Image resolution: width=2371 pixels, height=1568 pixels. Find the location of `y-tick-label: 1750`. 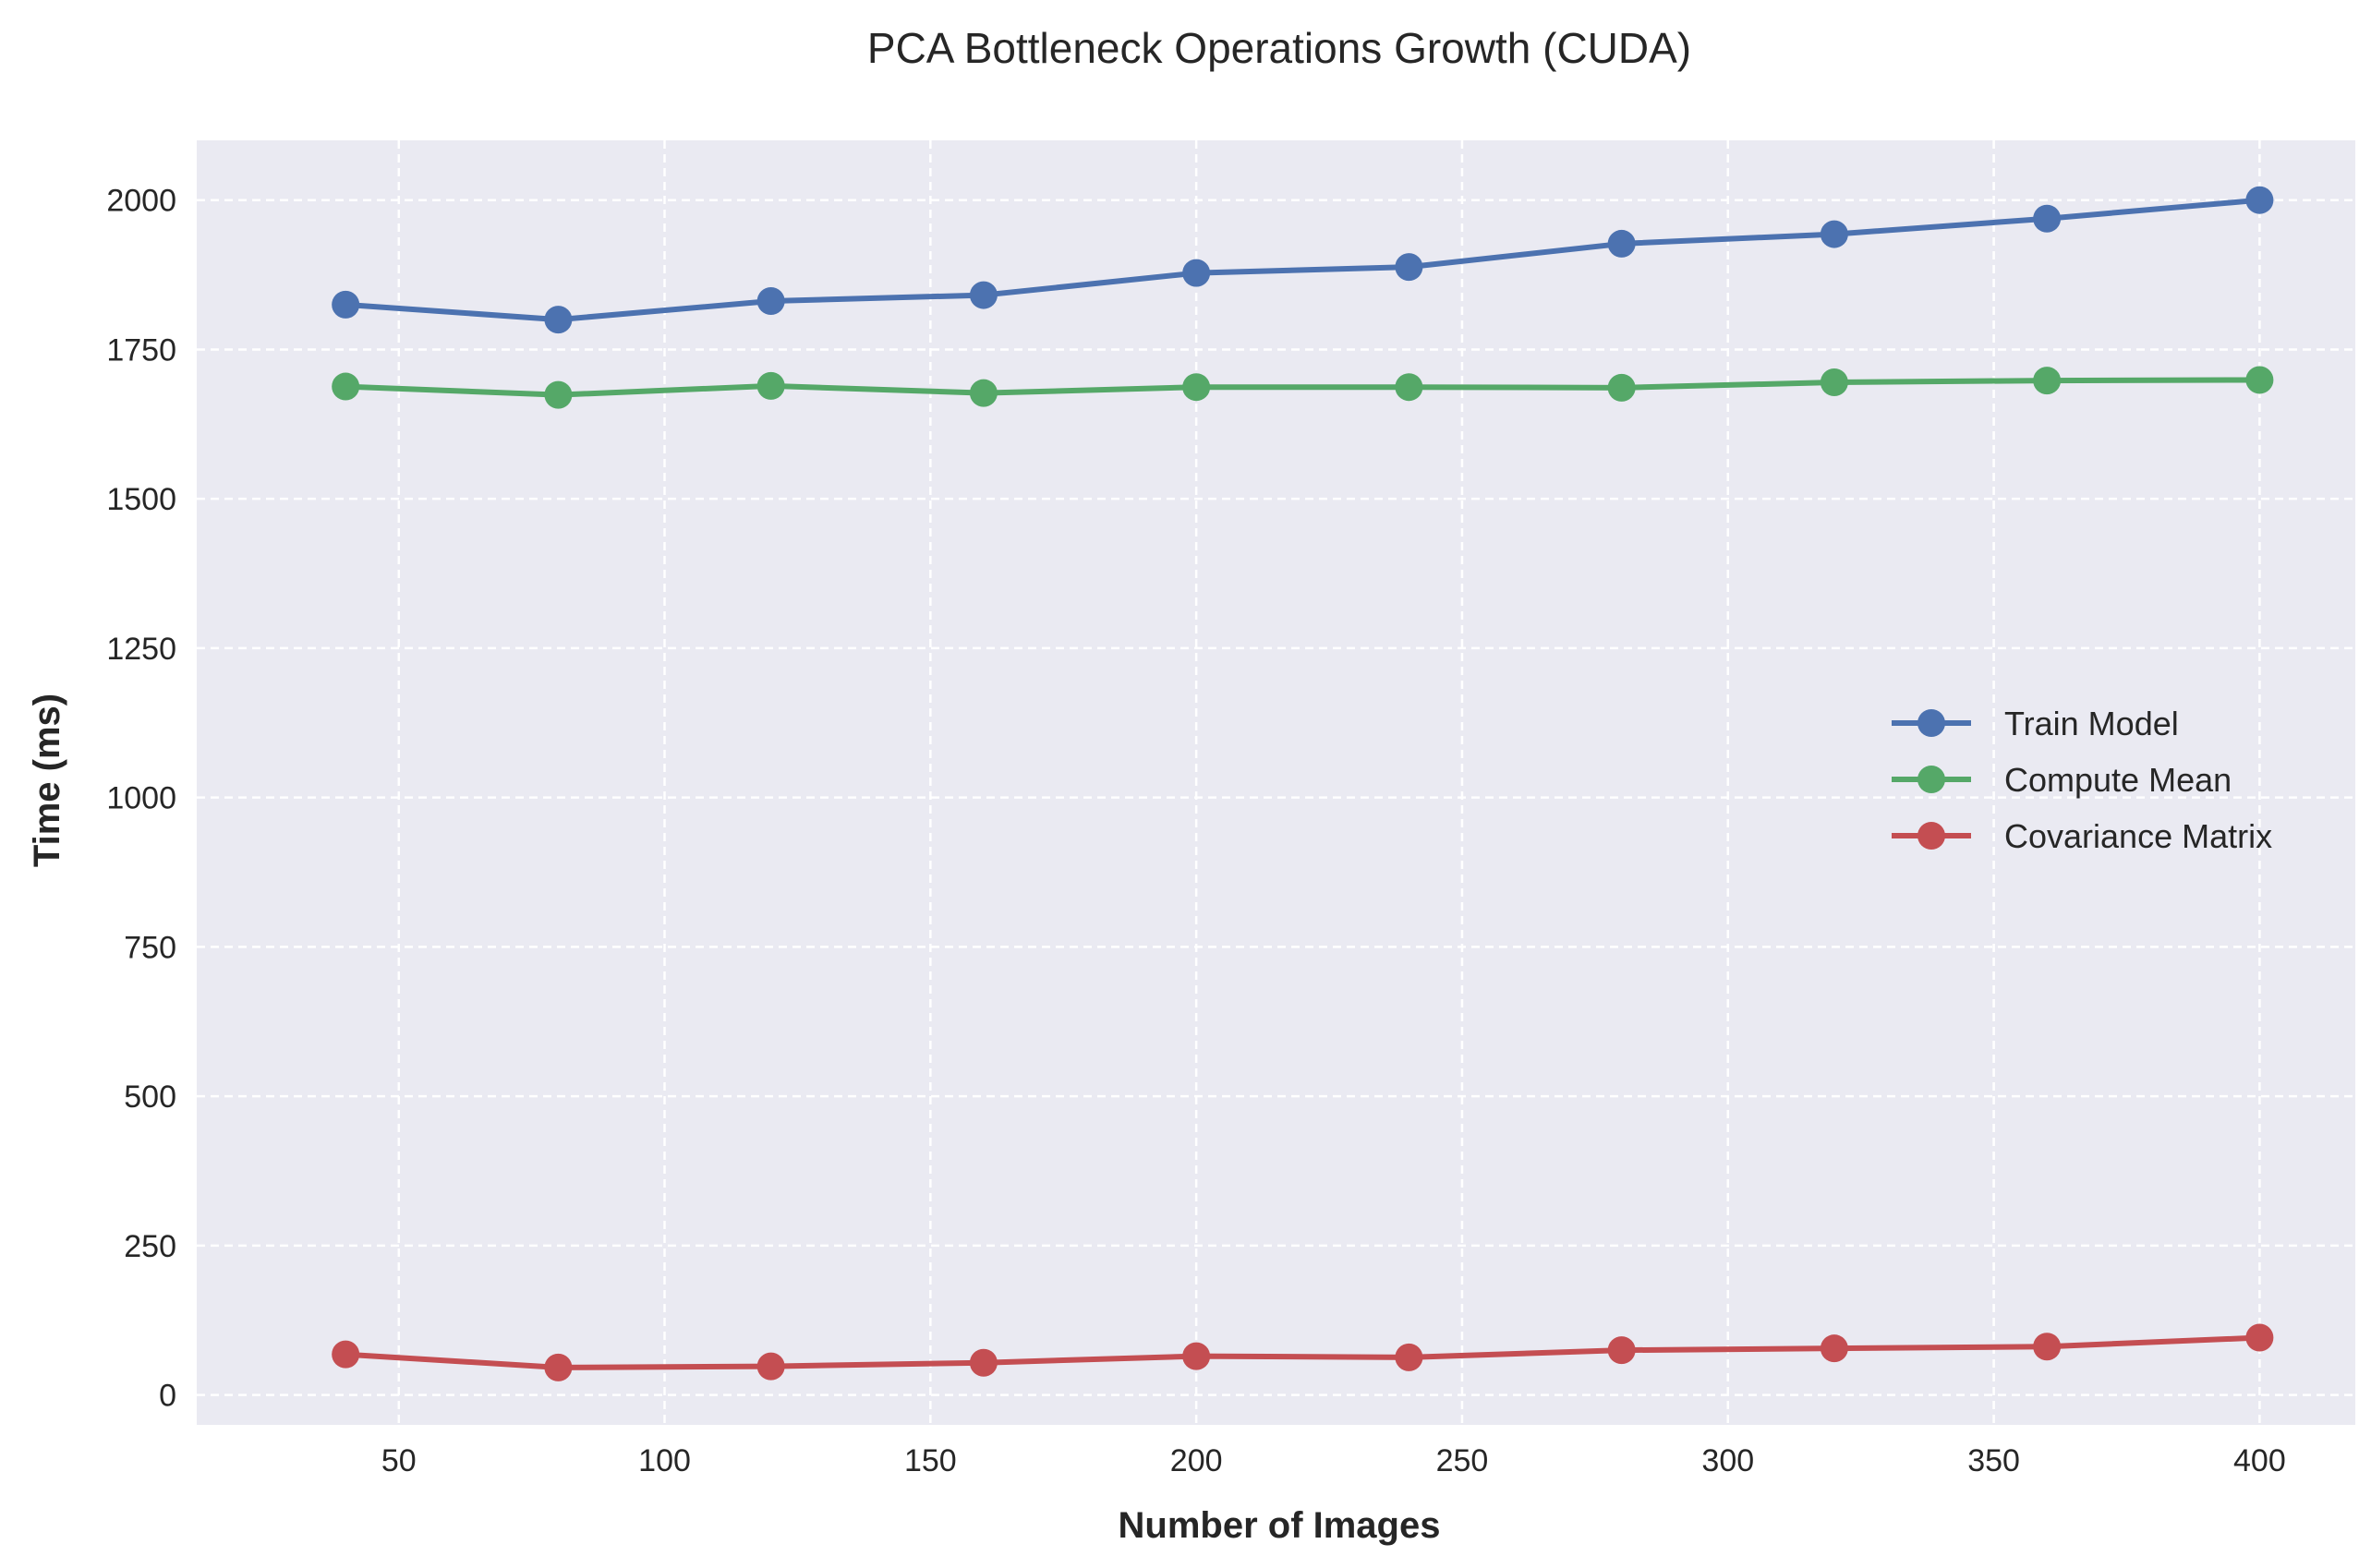

y-tick-label: 1750 is located at coordinates (141, 350).